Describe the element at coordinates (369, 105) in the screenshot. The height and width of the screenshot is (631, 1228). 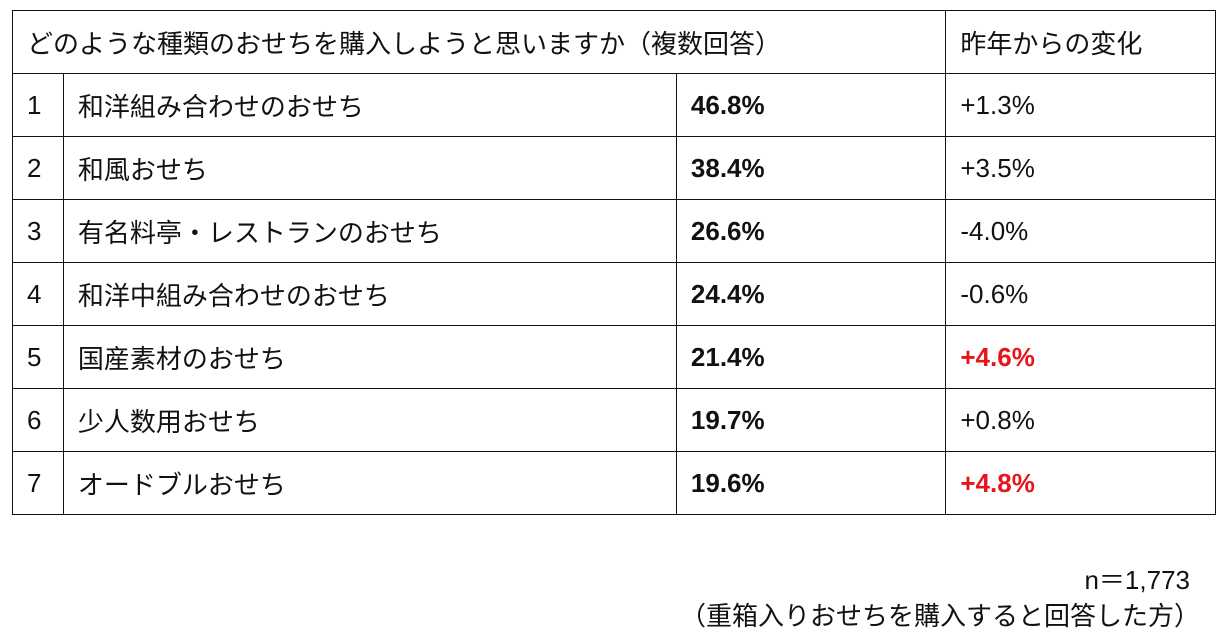
I see `name-cell: 和洋組み合わせのおせち` at that location.